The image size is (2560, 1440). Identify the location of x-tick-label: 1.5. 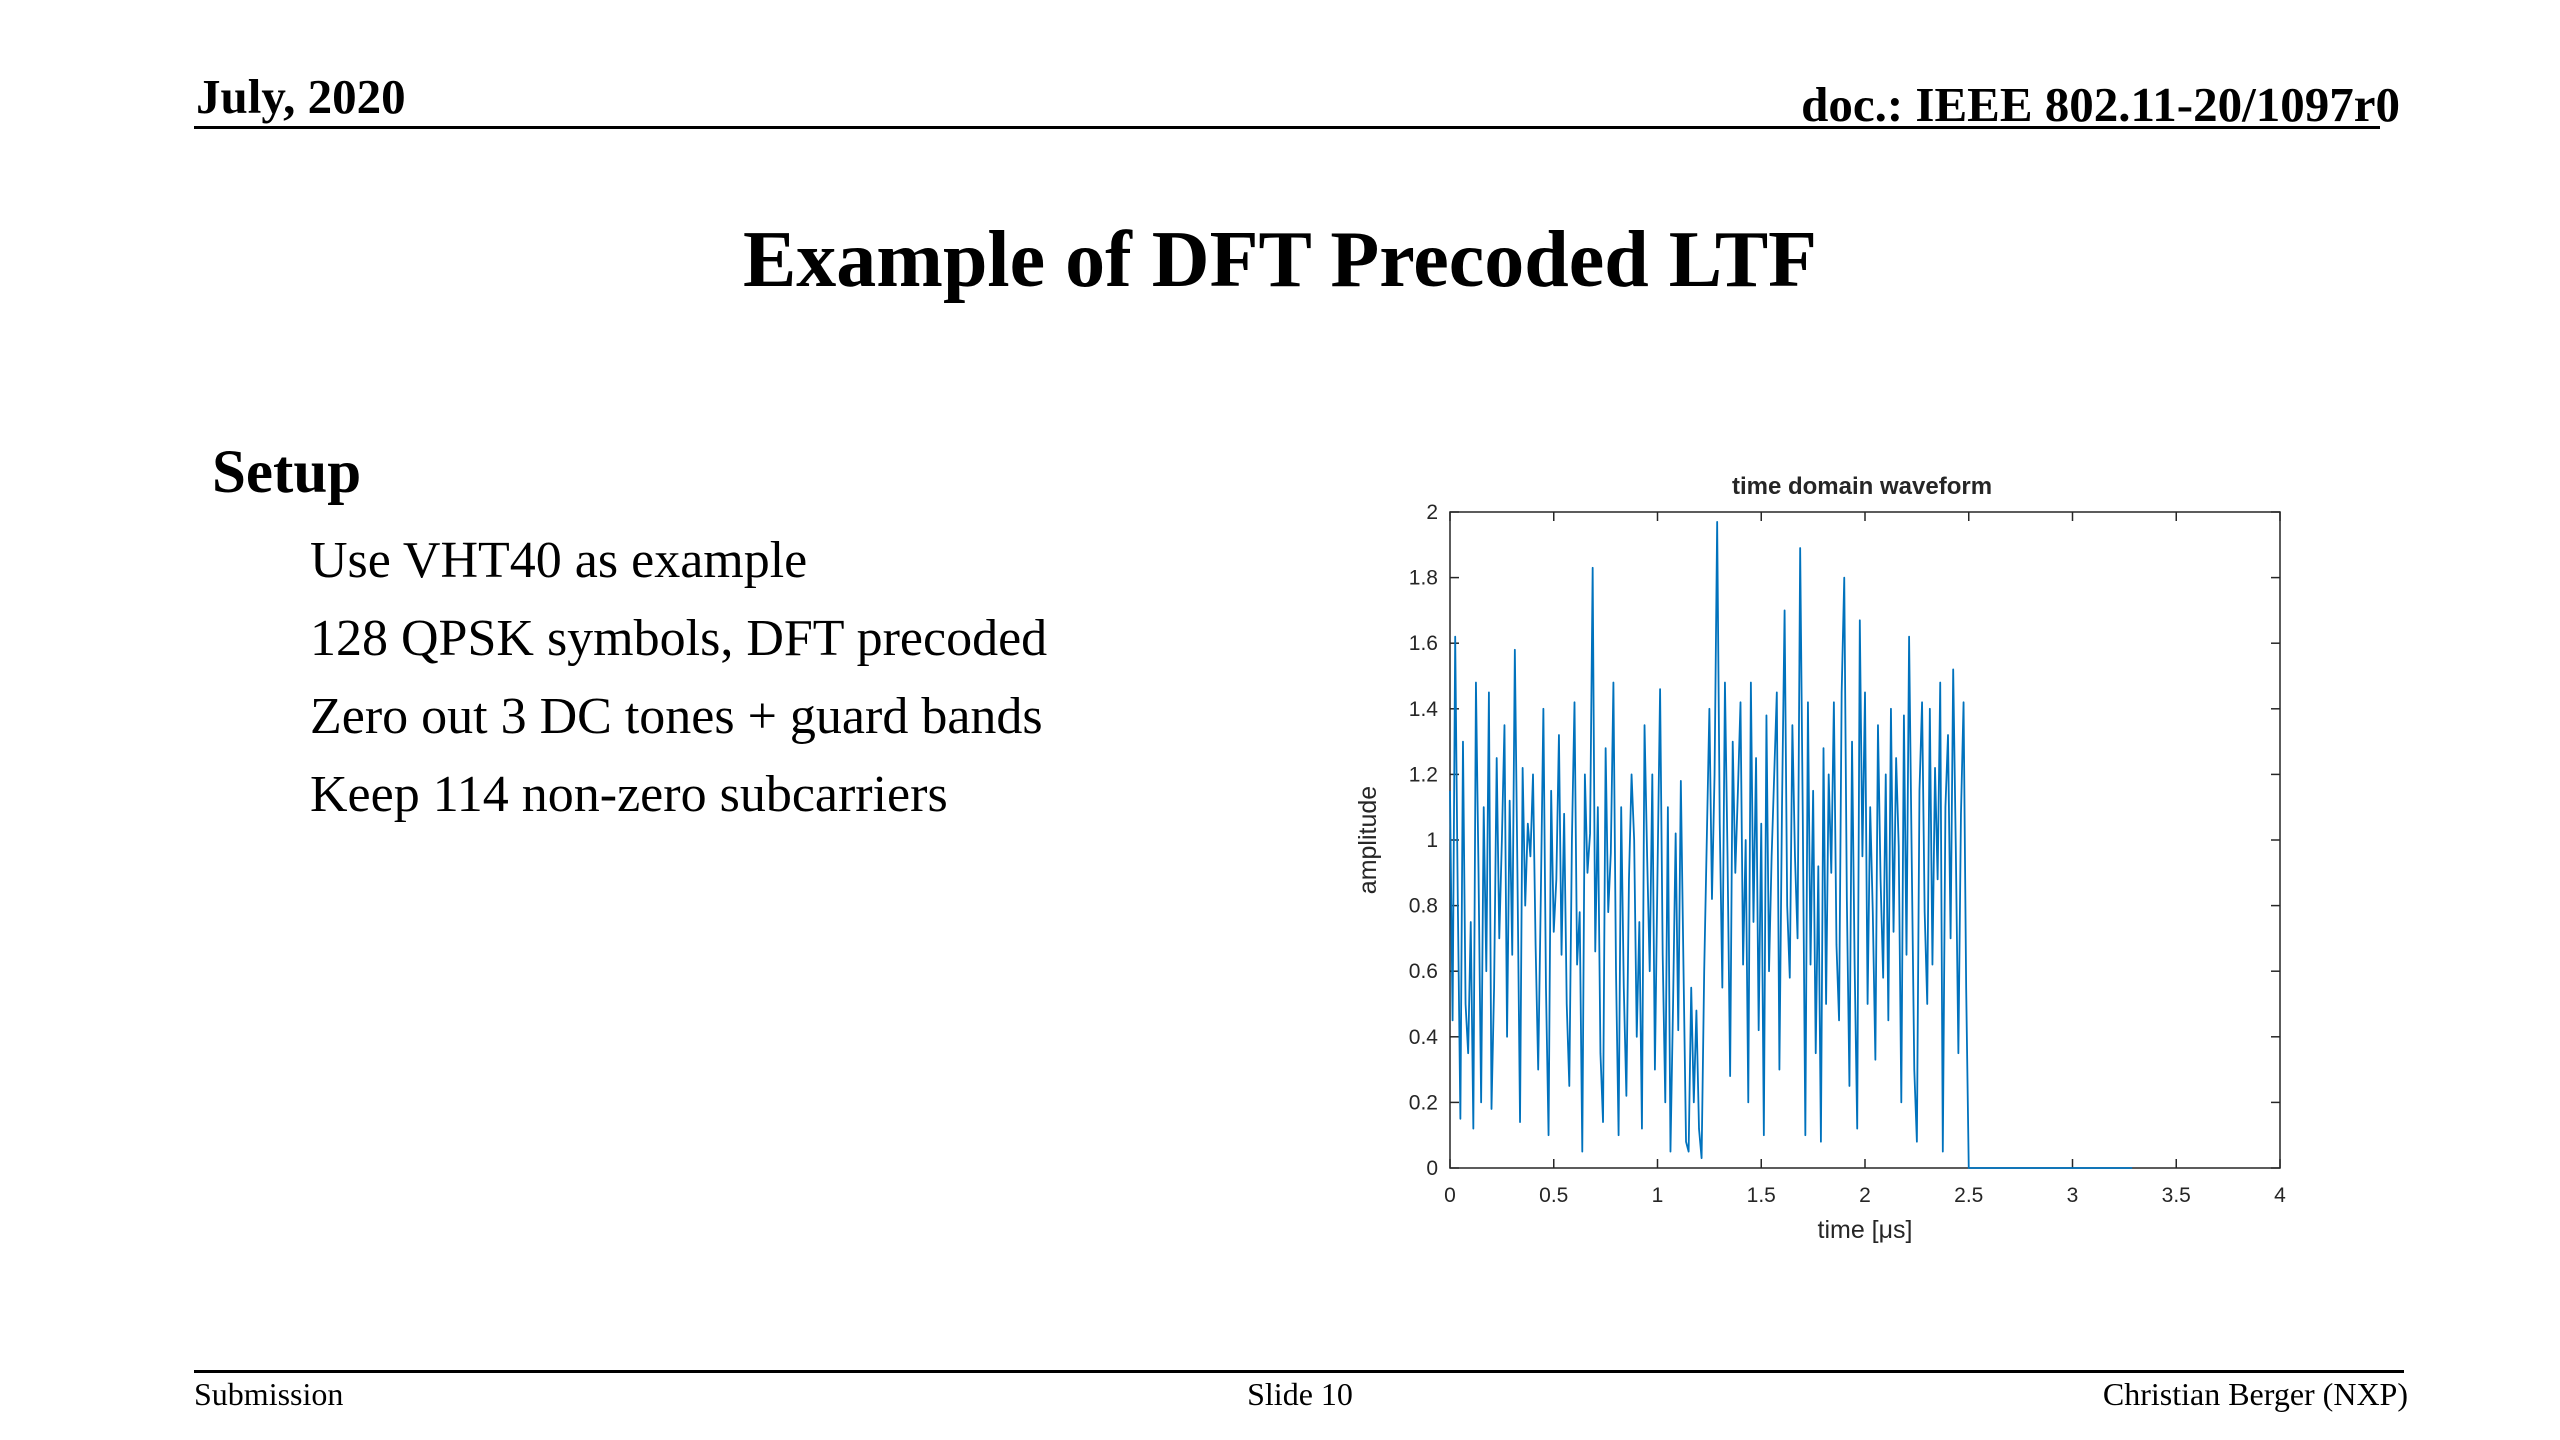
(1761, 1195).